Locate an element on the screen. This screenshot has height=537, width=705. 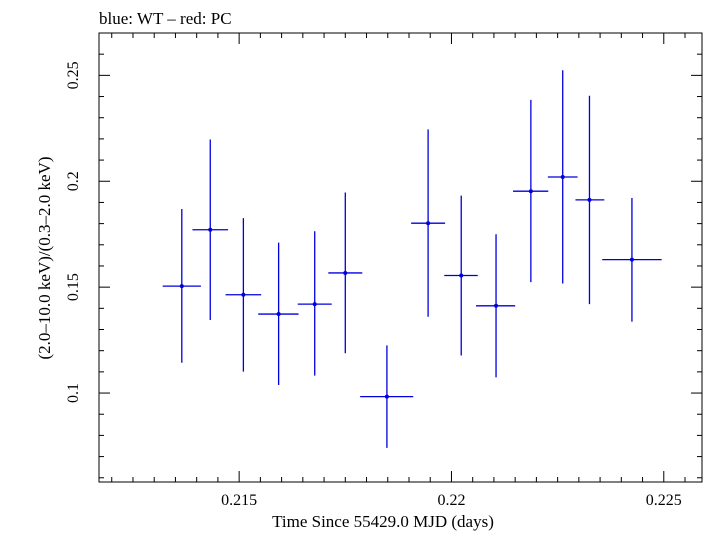
y-tick-label: 0.1 is located at coordinates (73, 393).